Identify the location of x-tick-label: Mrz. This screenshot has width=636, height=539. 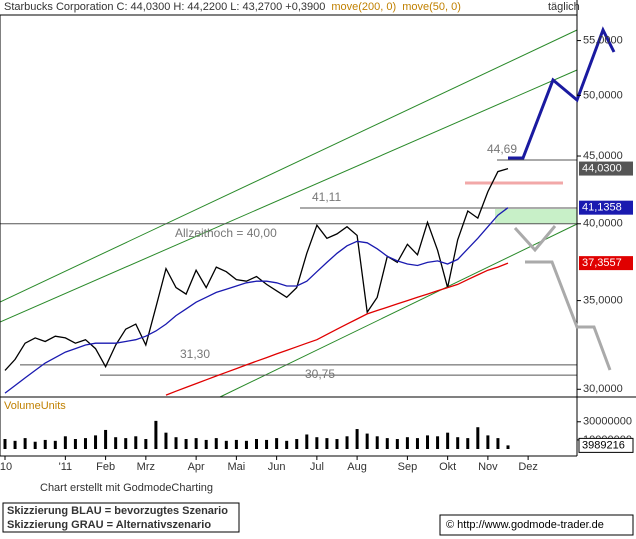
(146, 467).